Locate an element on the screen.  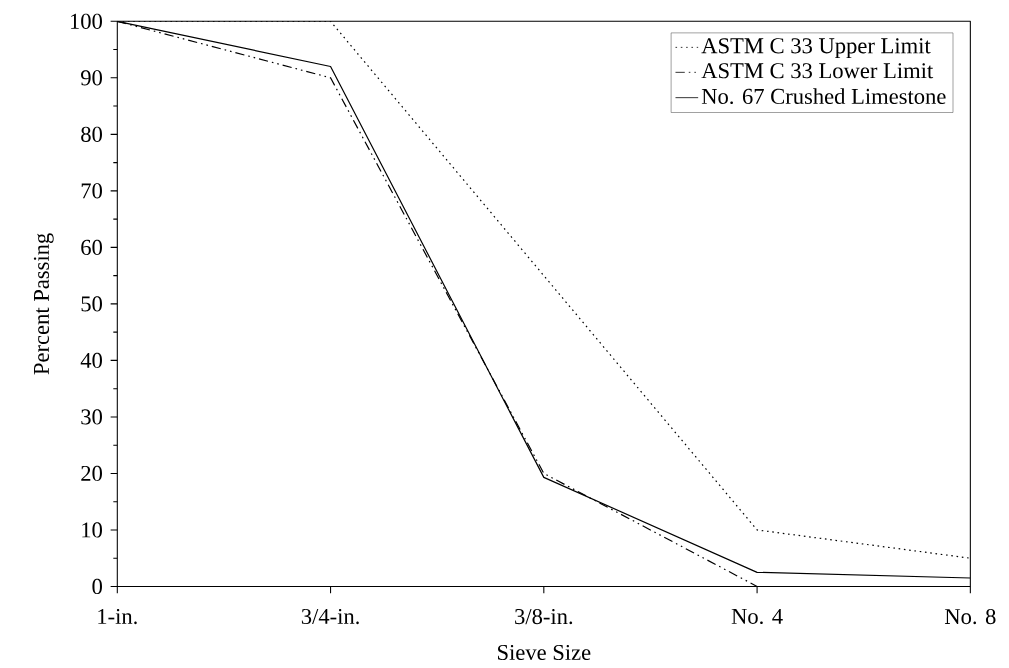
legend-label: ASTM C 33 Upper Limit is located at coordinates (816, 48).